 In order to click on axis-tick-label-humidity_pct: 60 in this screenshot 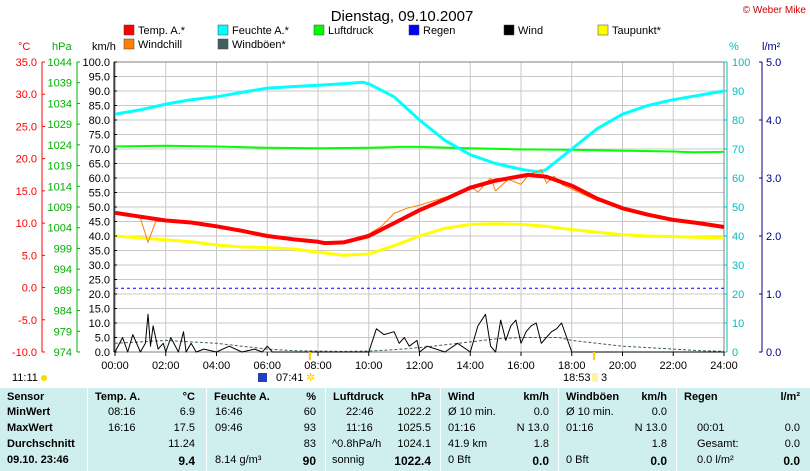, I will do `click(738, 179)`.